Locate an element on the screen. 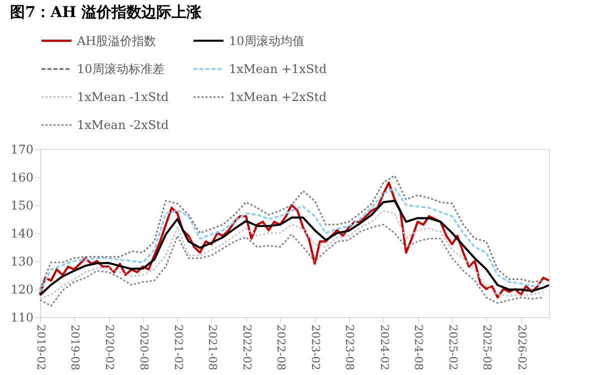  x-tick-label: 2021-02 is located at coordinates (178, 347).